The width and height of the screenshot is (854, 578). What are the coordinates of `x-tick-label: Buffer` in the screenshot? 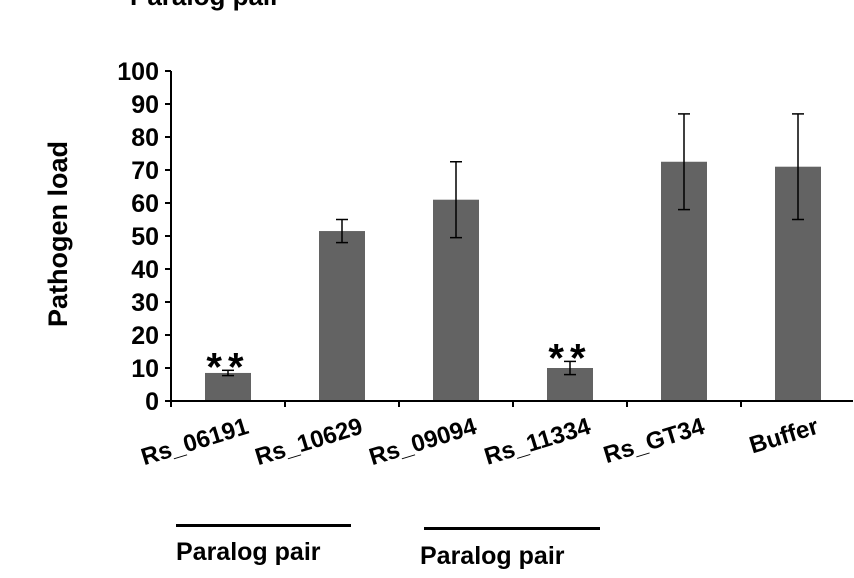 It's located at (783, 436).